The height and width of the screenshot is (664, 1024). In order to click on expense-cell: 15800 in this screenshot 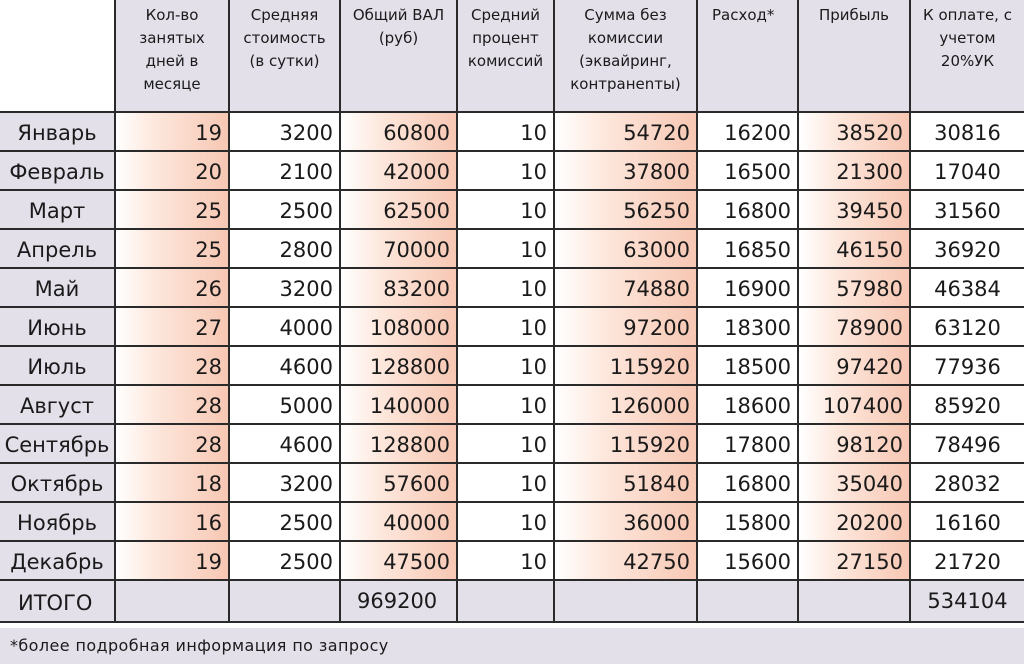, I will do `click(747, 521)`.